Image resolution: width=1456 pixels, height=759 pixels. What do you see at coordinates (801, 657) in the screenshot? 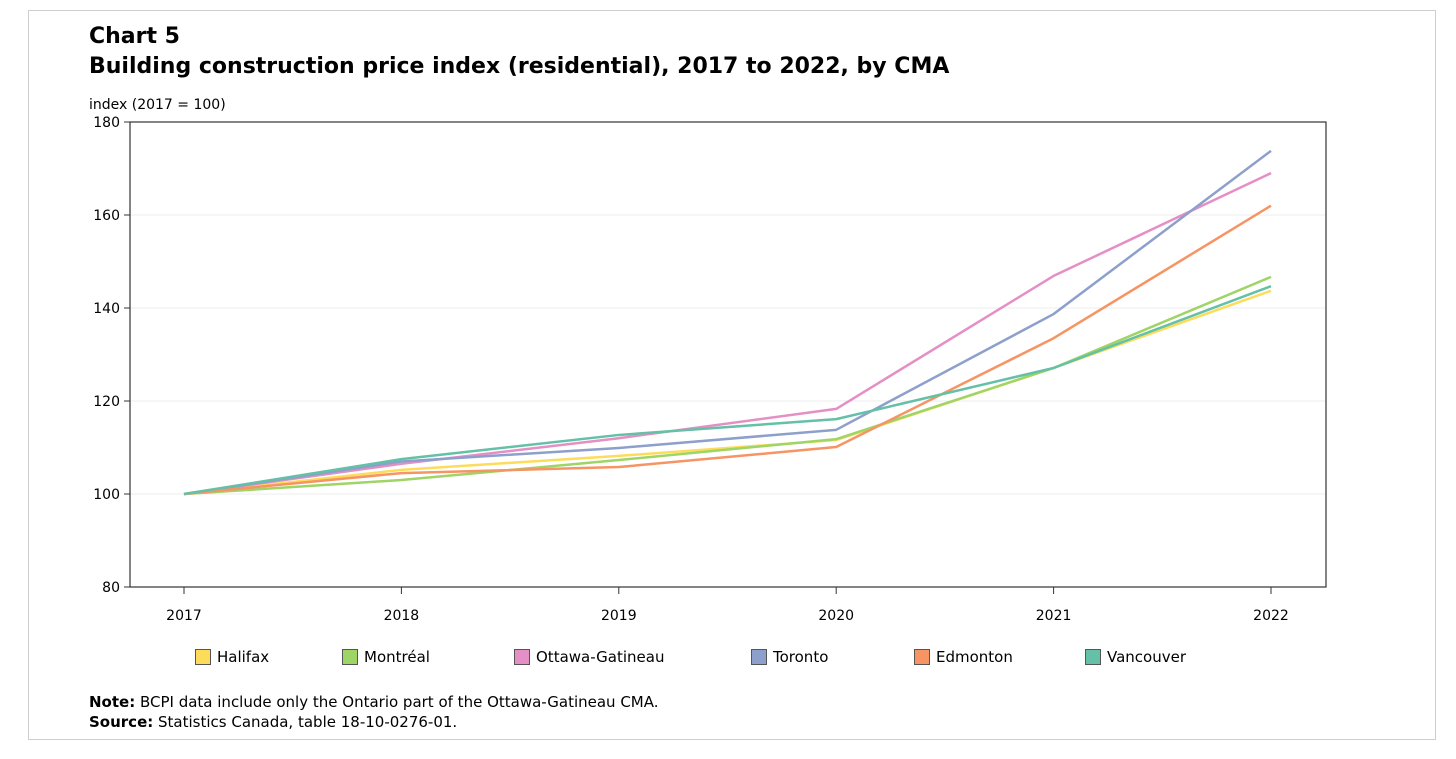
I see `legend-label: Toronto` at bounding box center [801, 657].